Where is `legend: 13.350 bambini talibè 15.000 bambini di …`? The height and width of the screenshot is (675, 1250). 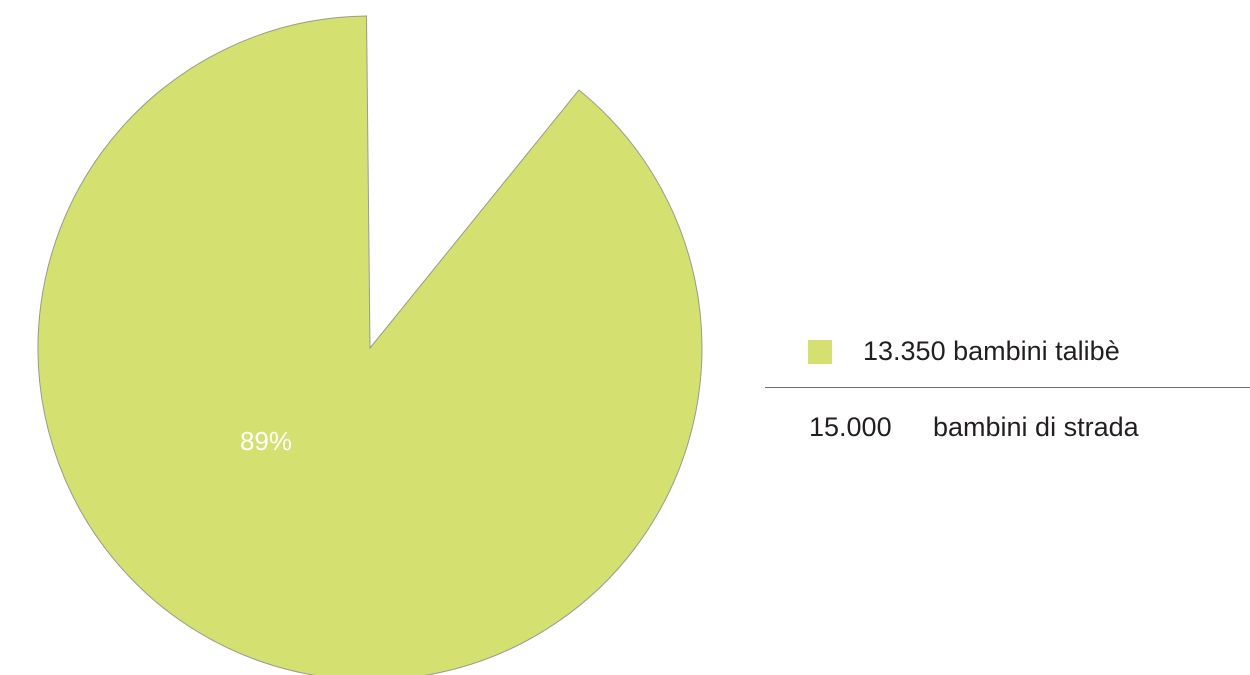 legend: 13.350 bambini talibè 15.000 bambini di … is located at coordinates (1007, 386).